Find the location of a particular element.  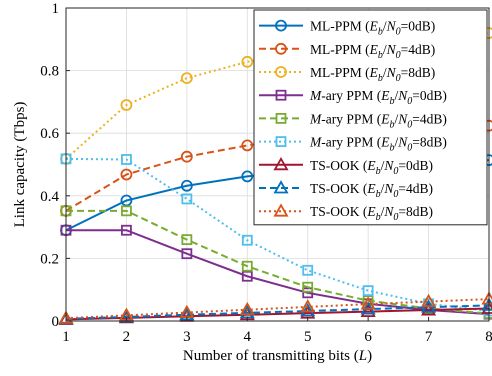

legend-entry: M-ary PPM (Eb/N0=8dB) is located at coordinates (353, 144).